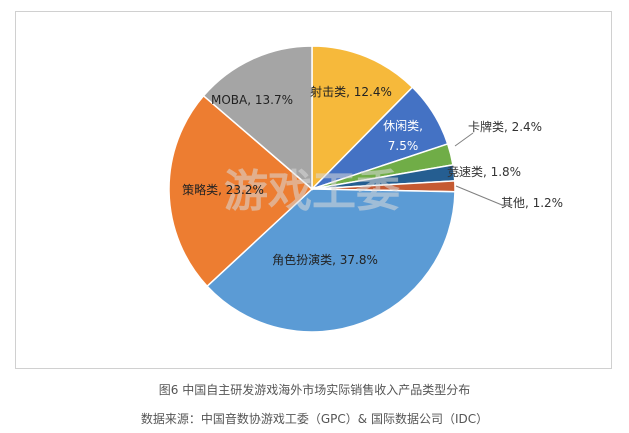 The height and width of the screenshot is (433, 629). I want to click on source-caption: 数据来源：中国音数协游戏工委（GPC）& 国际数据公司（IDC）, so click(314, 419).